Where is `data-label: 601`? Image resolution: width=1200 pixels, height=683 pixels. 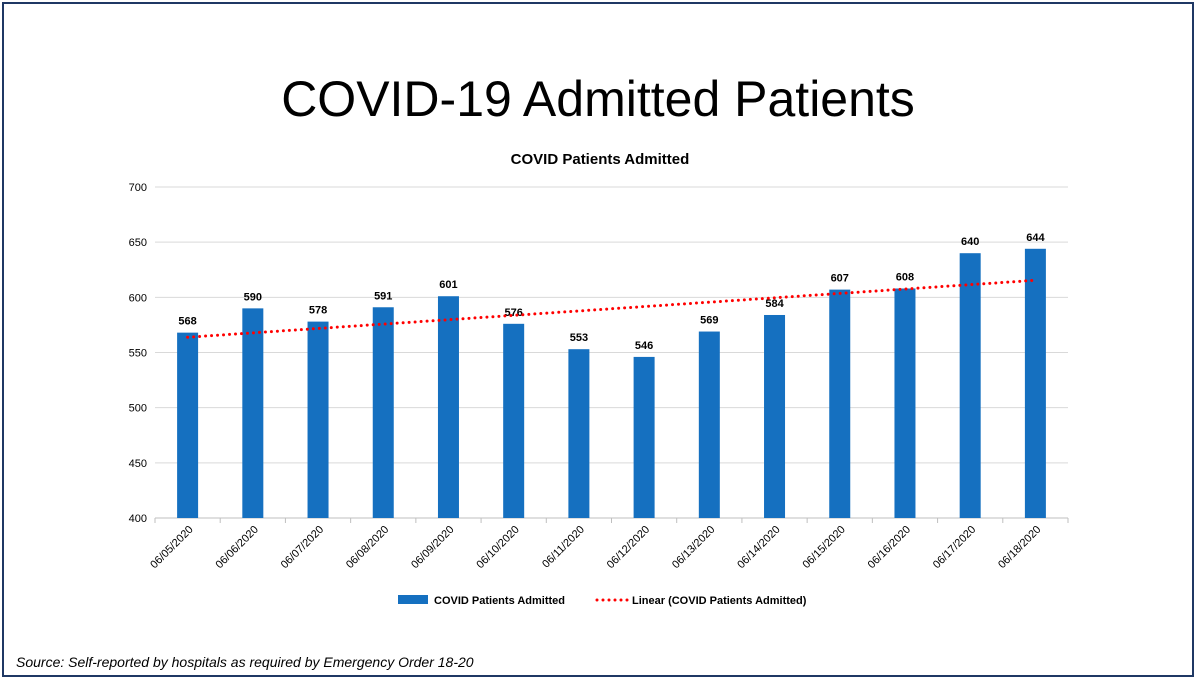
data-label: 601 is located at coordinates (448, 285).